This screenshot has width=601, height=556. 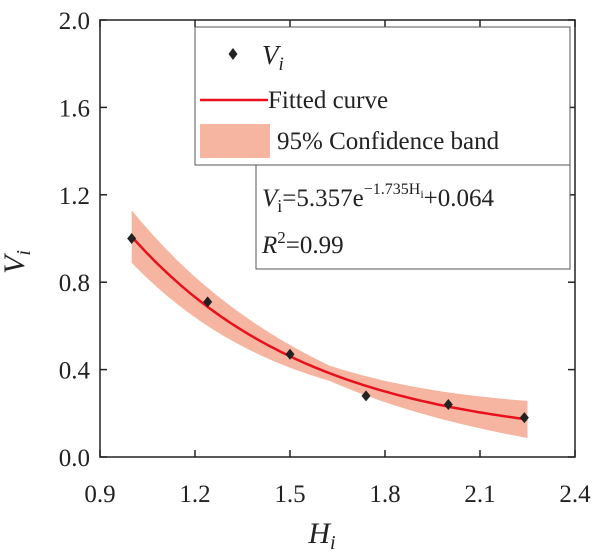 What do you see at coordinates (575, 494) in the screenshot?
I see `x-tick-label: 2.4` at bounding box center [575, 494].